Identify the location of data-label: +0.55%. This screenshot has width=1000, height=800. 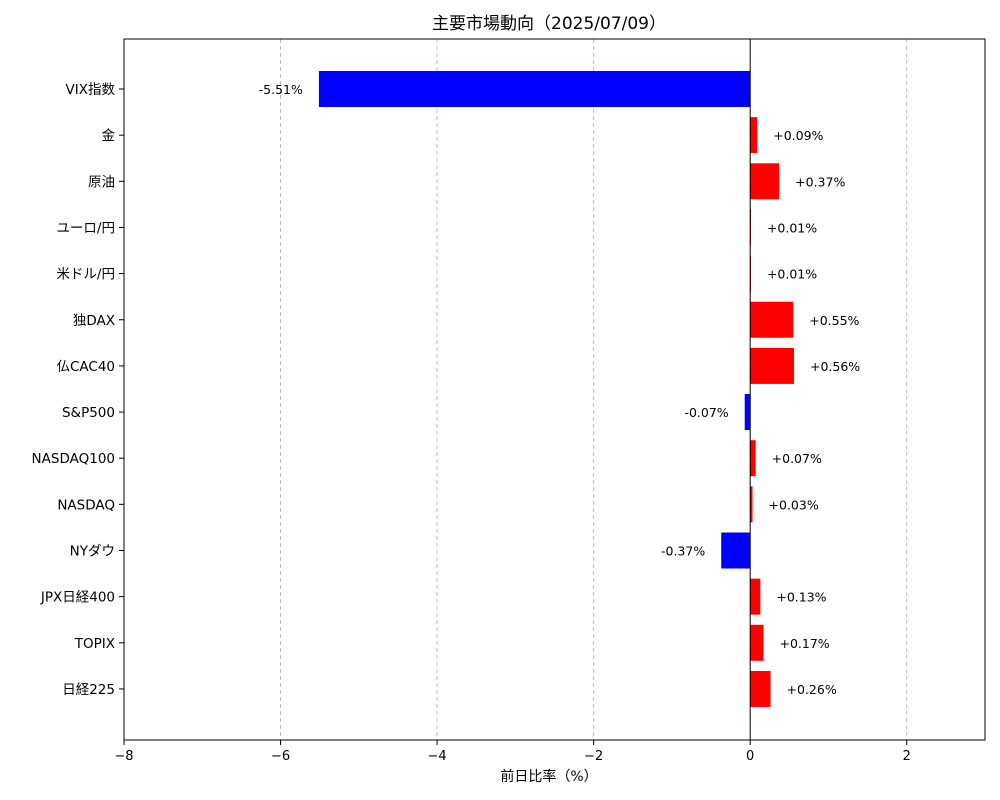
(834, 320).